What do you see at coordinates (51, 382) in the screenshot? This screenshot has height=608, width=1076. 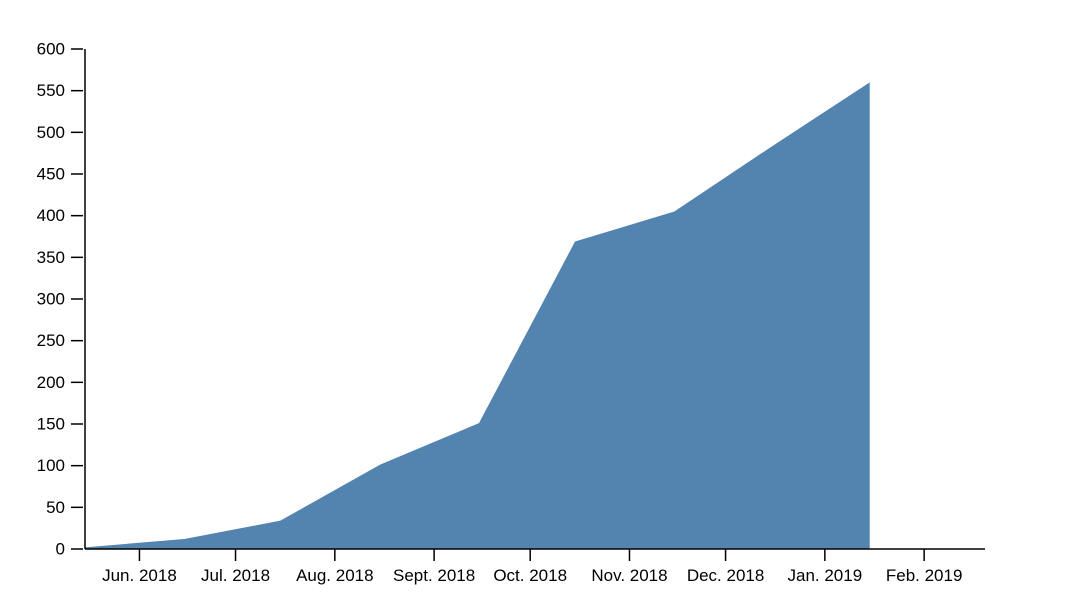 I see `y-tick-label: 200` at bounding box center [51, 382].